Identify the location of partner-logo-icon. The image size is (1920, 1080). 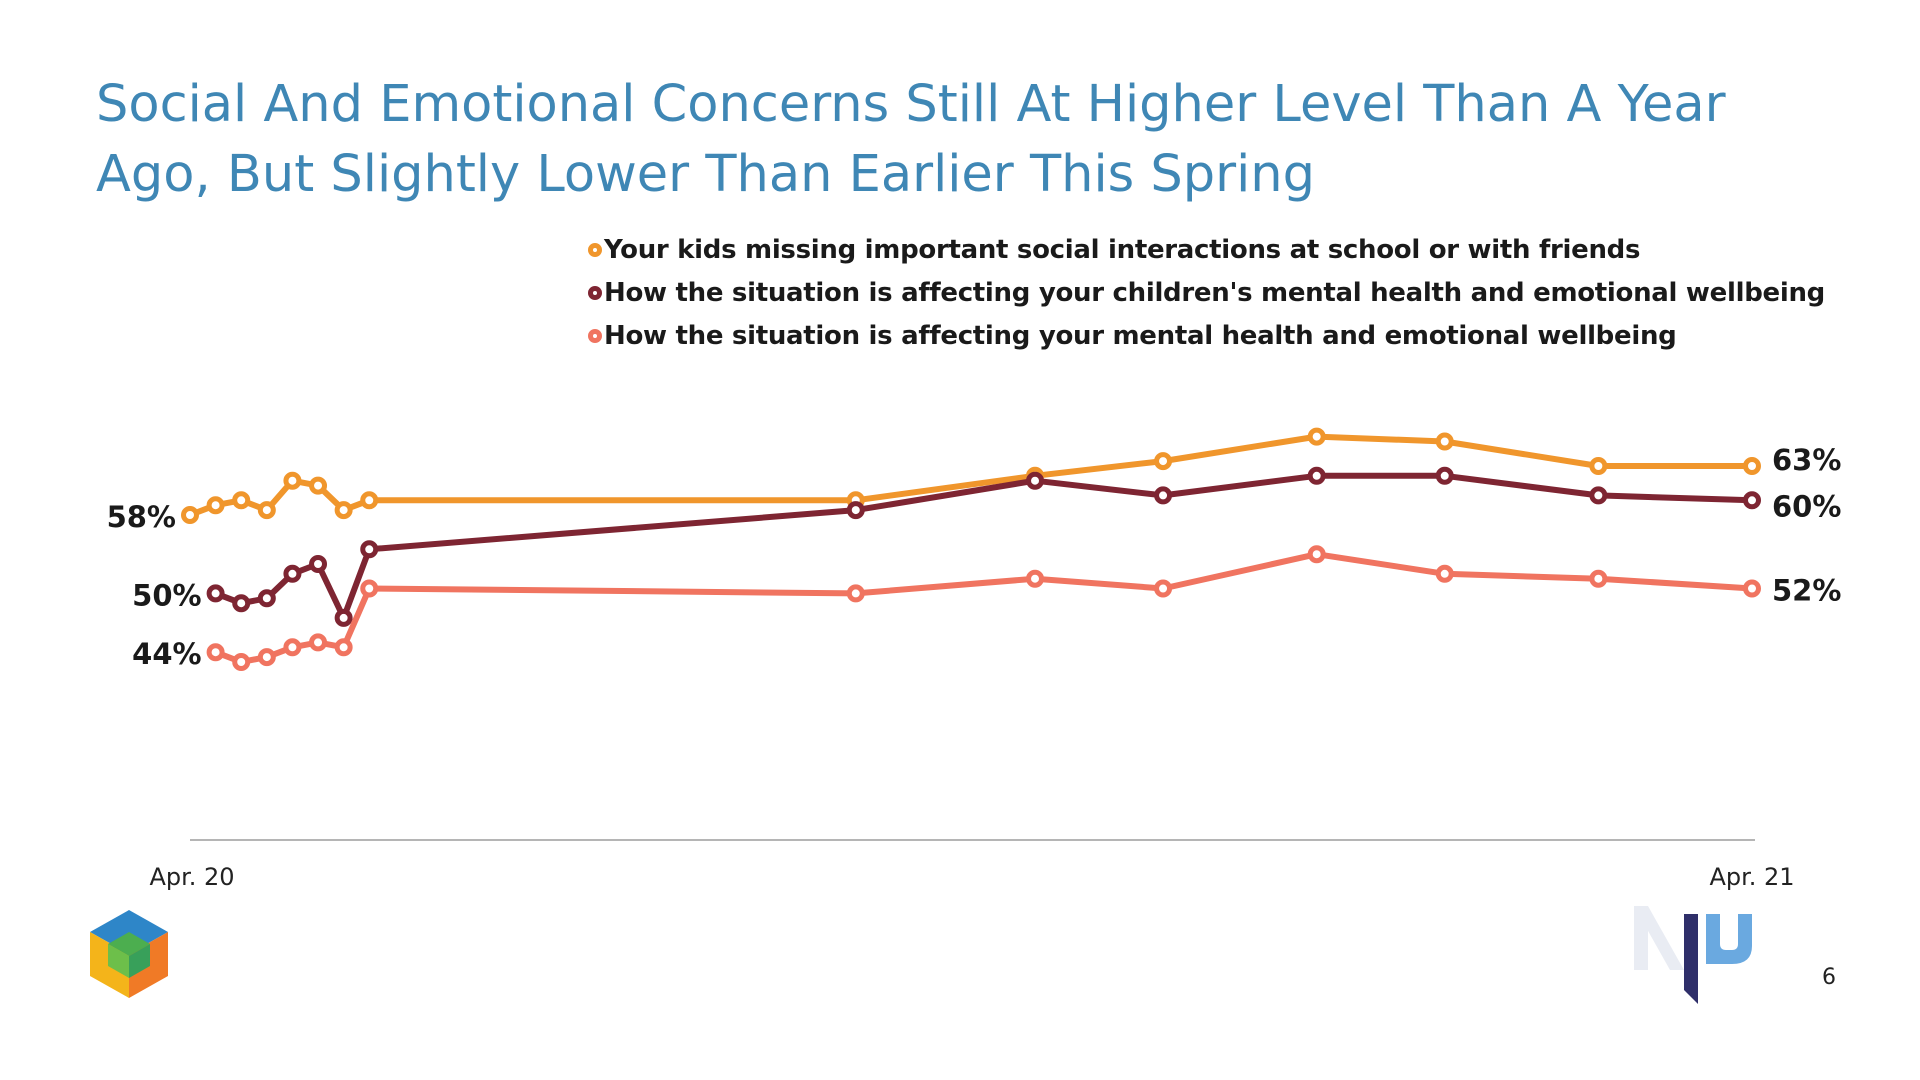
(1693, 955).